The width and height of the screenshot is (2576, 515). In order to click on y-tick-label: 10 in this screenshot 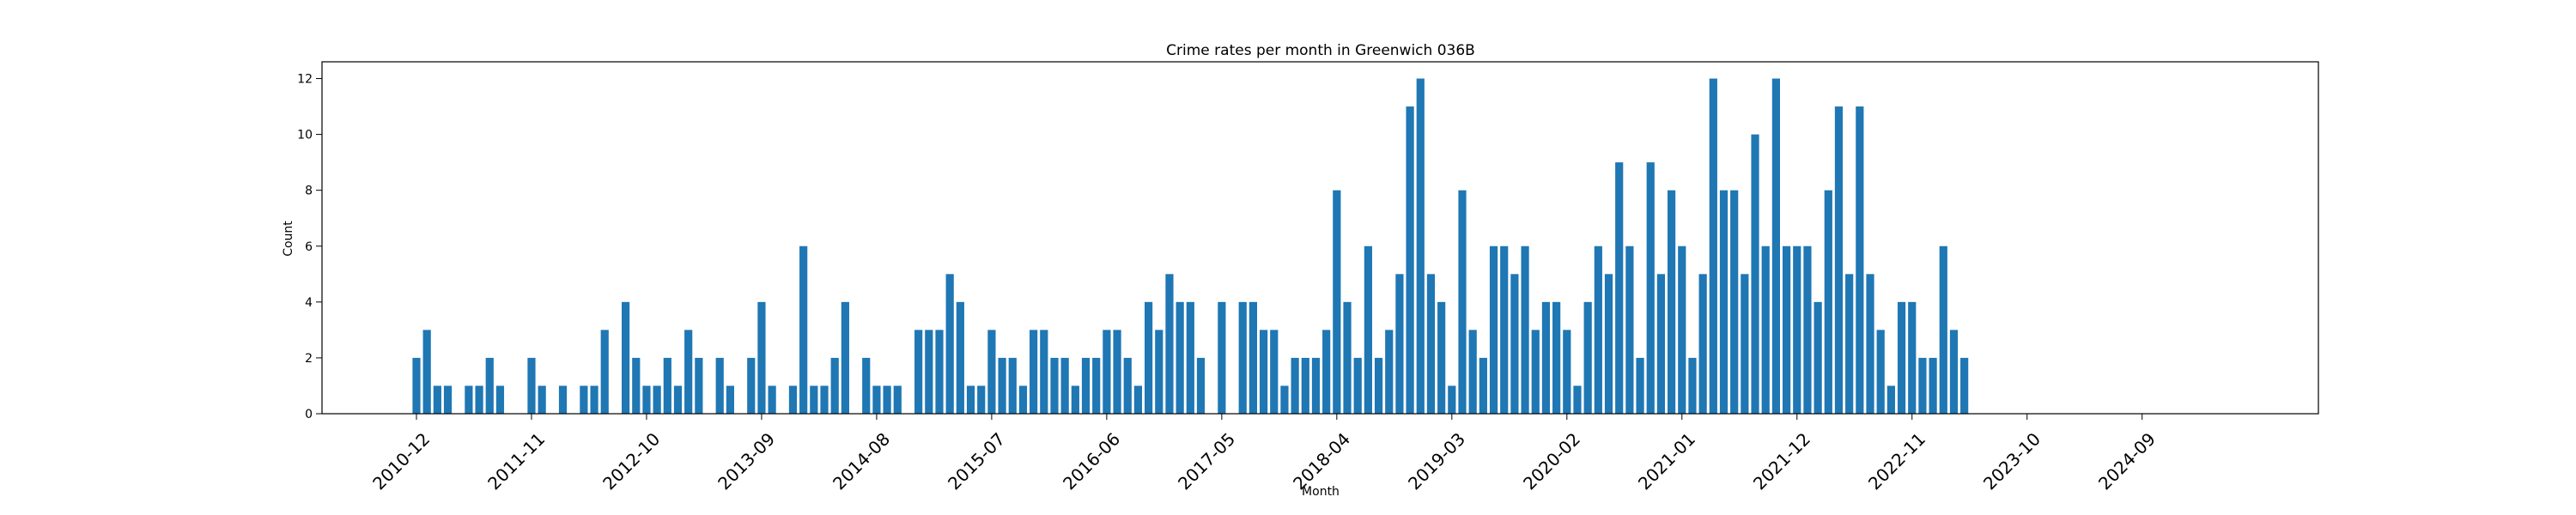, I will do `click(305, 135)`.